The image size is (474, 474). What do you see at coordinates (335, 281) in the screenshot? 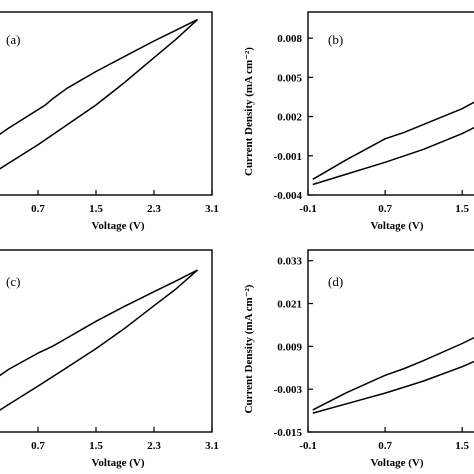
I see `panel-label: (d)` at bounding box center [335, 281].